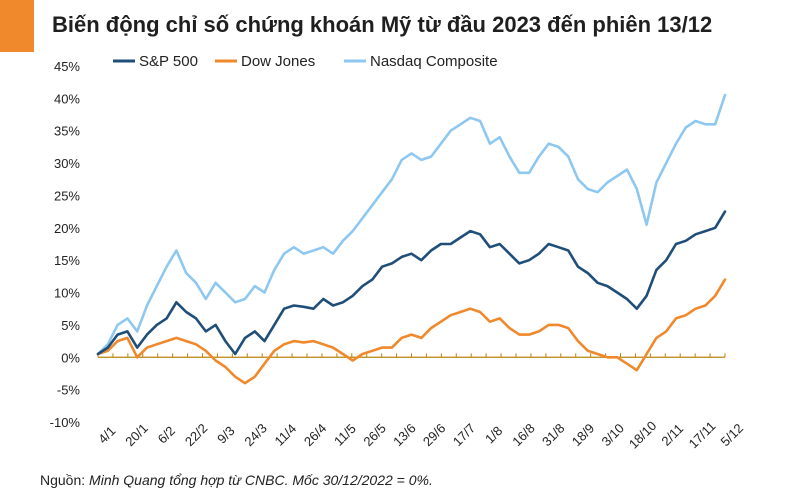 Image resolution: width=800 pixels, height=500 pixels. Describe the element at coordinates (70, 357) in the screenshot. I see `y-tick-label: 0%` at that location.